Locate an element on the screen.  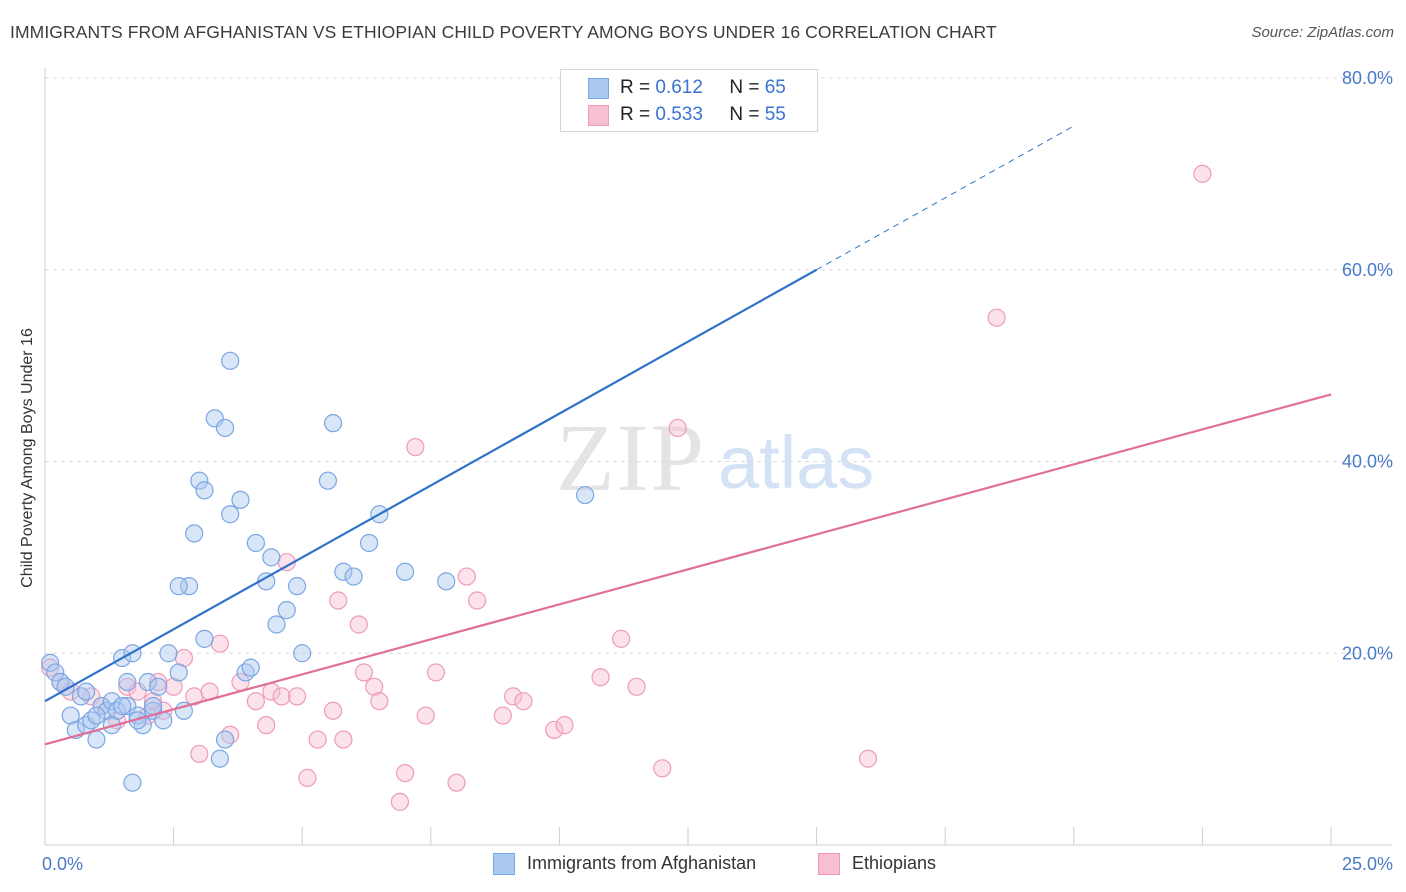
legend-n-value-ethiopians: 55 is located at coordinates (775, 114).